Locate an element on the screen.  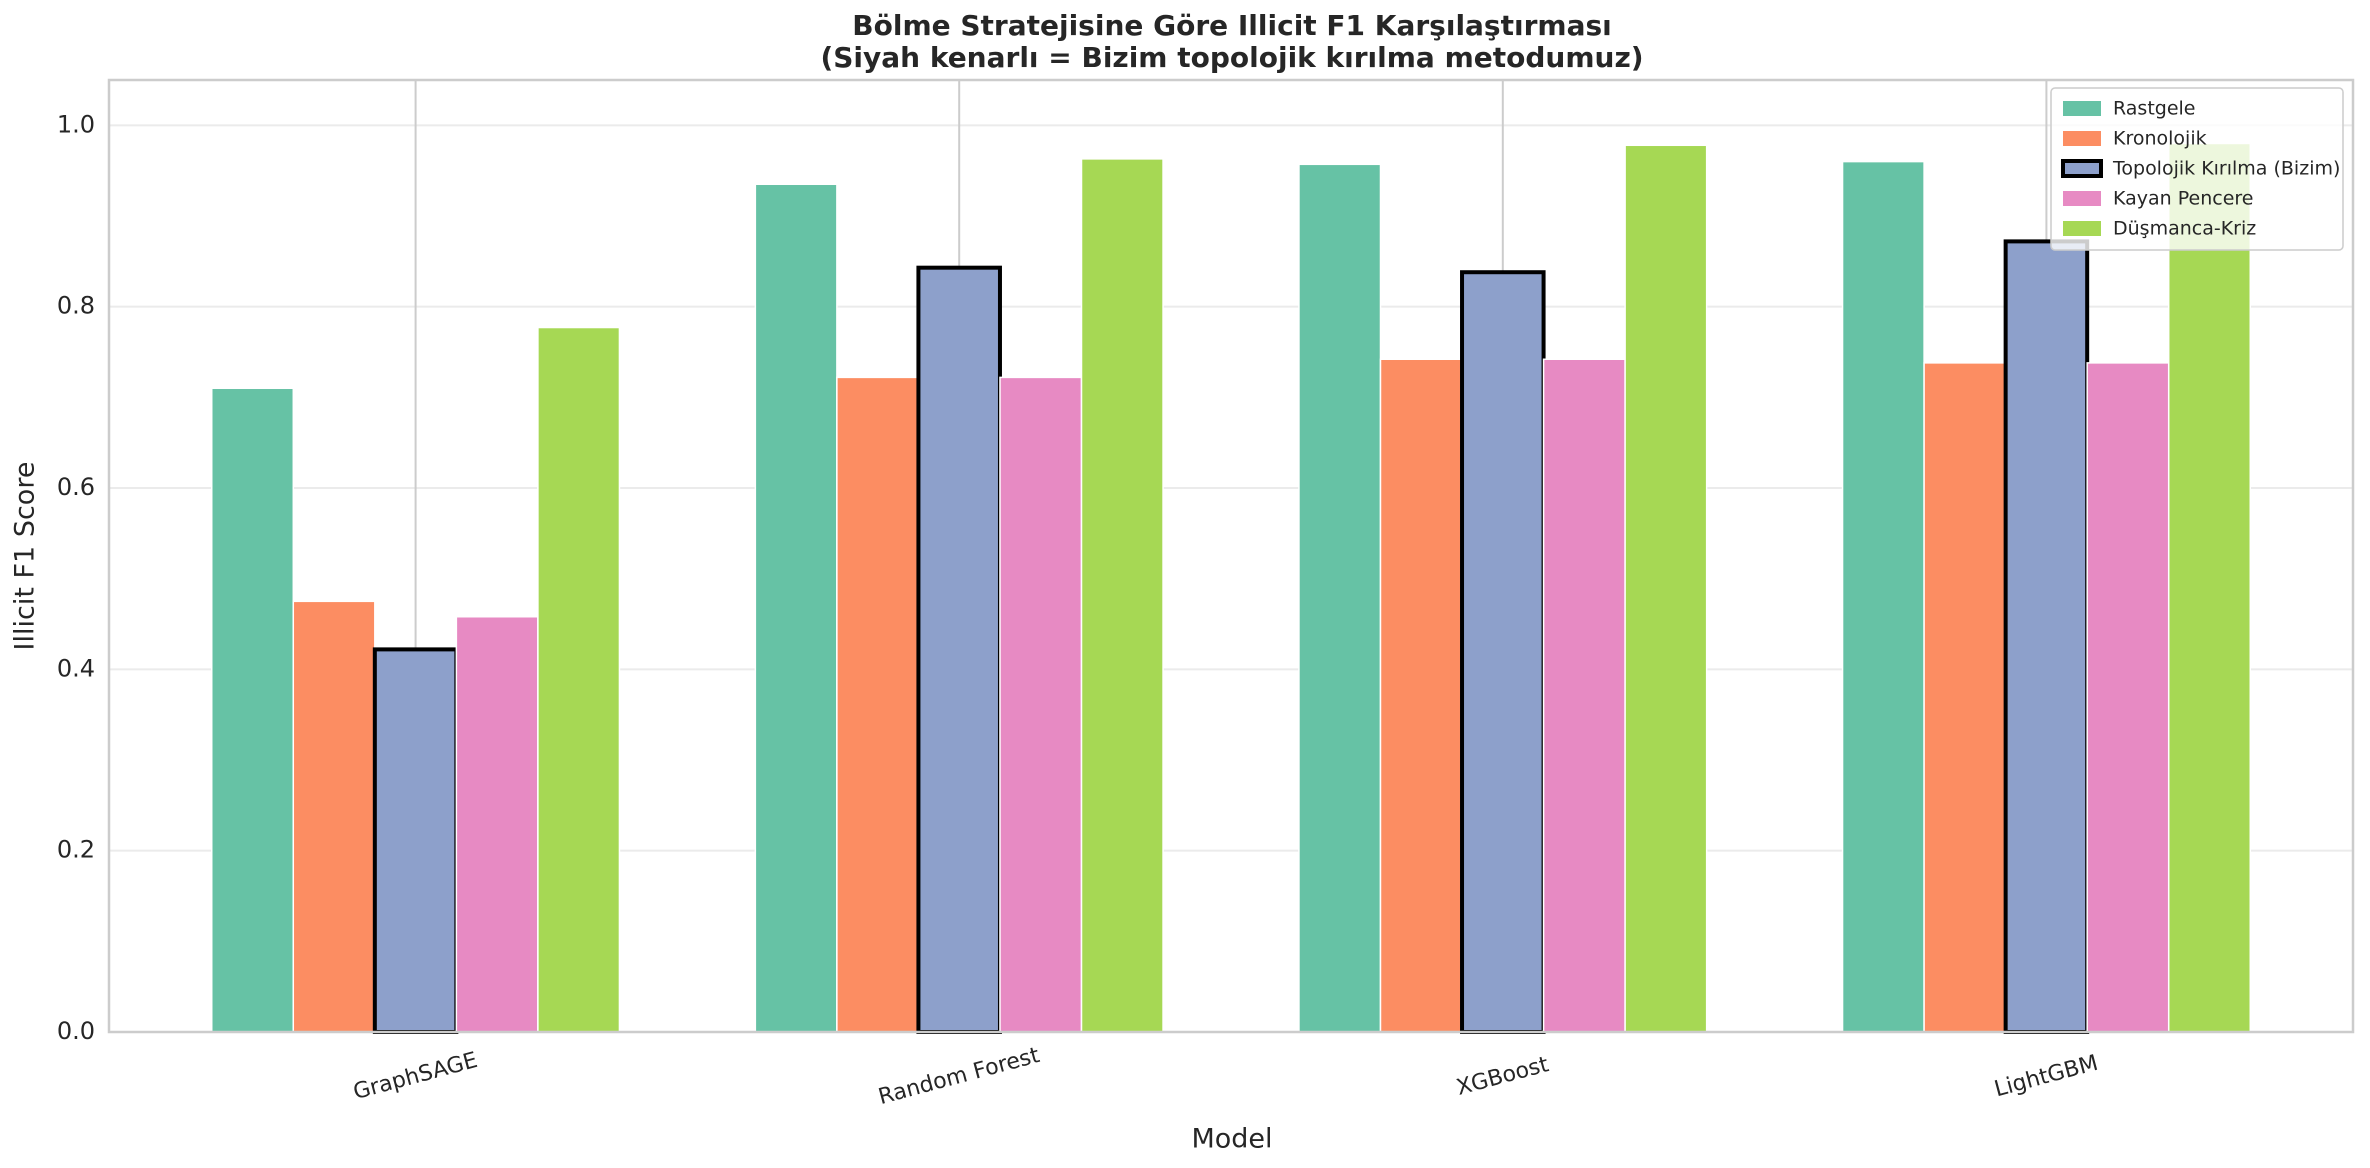
y-tick-label: 0.0 is located at coordinates (76, 1031).